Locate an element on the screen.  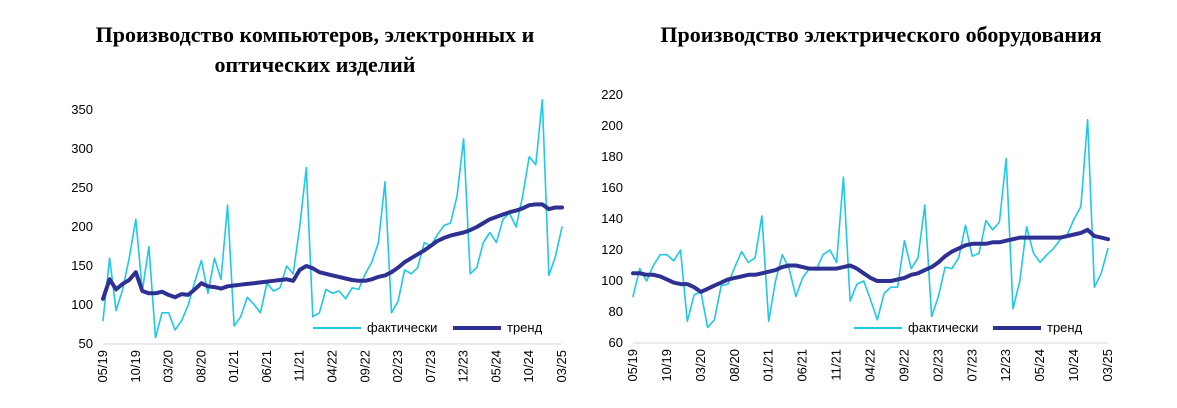
electrical-xtick-label: 05/24 is located at coordinates (1039, 365).